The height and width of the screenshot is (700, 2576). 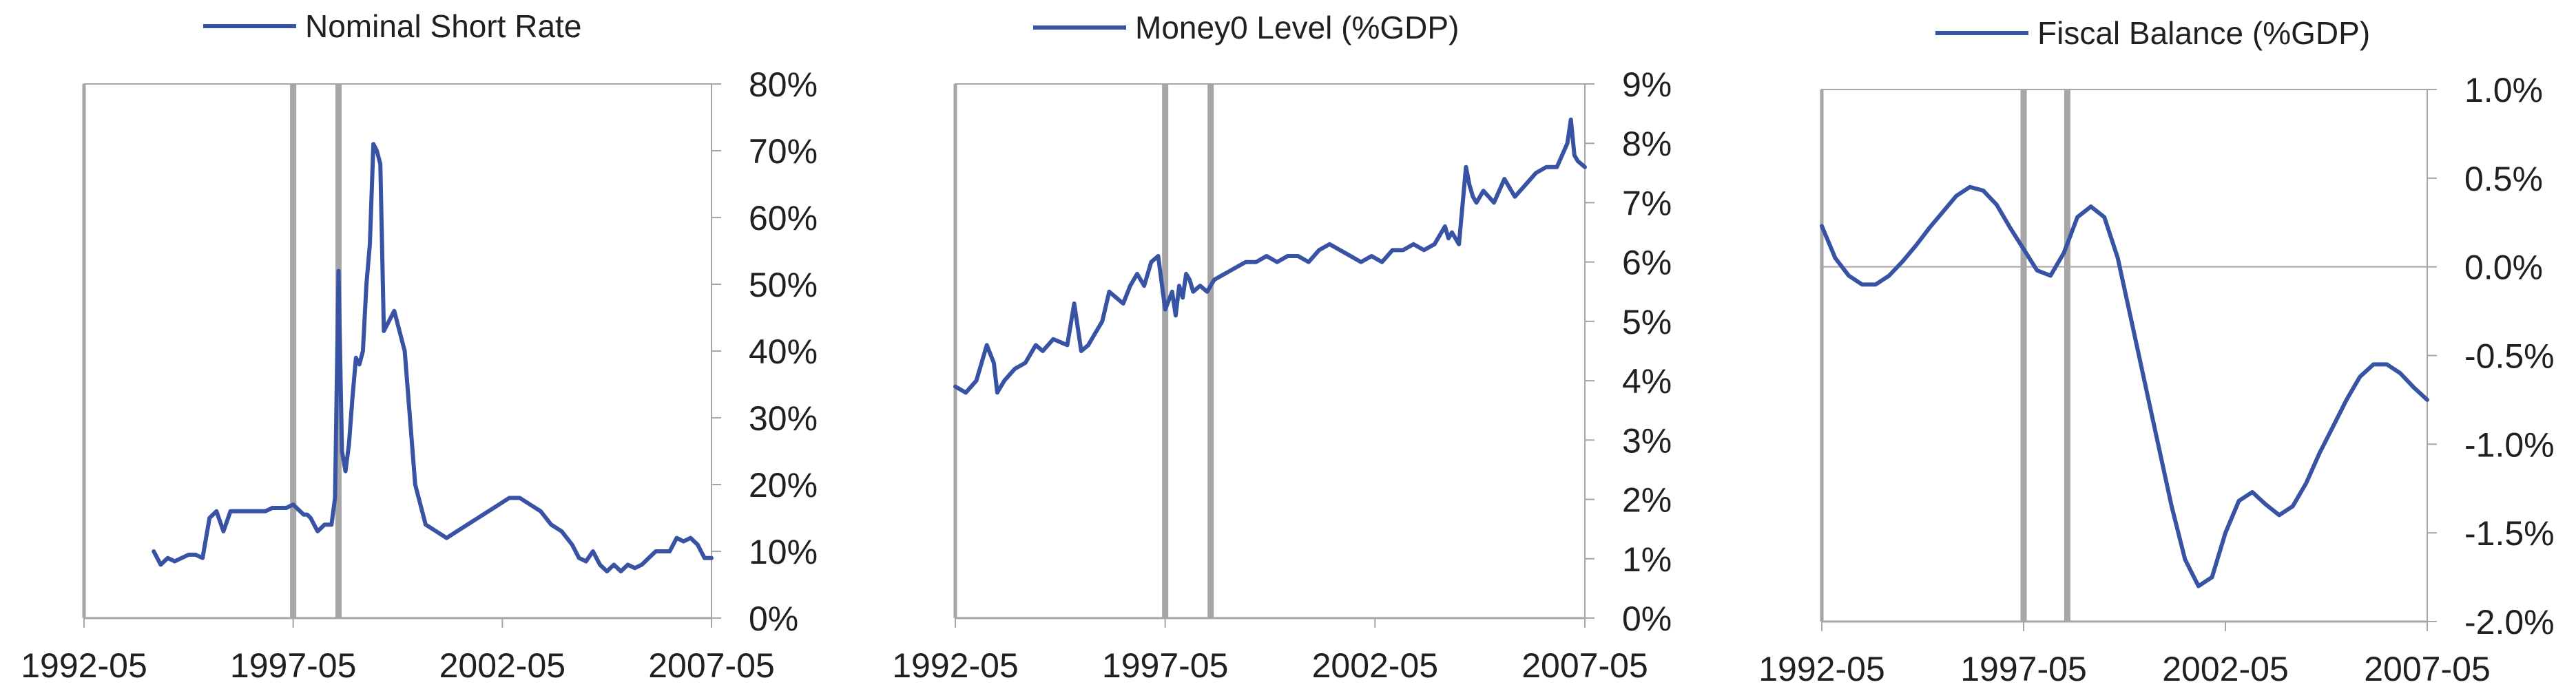 What do you see at coordinates (2509, 622) in the screenshot?
I see `y-tick-label: -2.0%` at bounding box center [2509, 622].